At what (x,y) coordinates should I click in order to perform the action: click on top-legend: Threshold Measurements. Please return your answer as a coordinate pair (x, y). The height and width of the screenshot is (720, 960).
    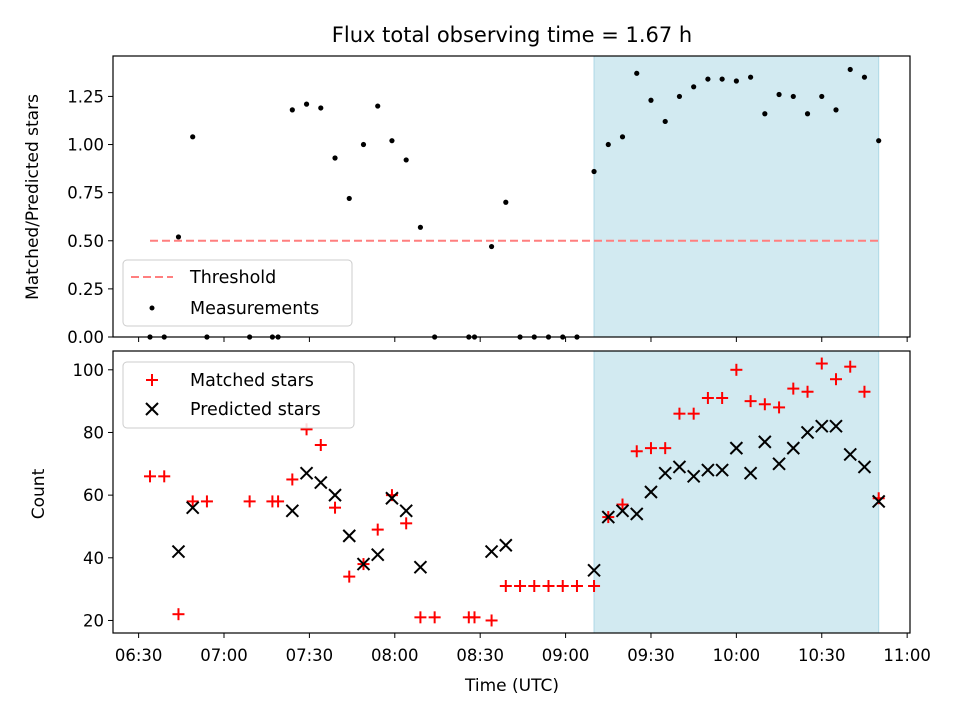
    Looking at the image, I should click on (237, 293).